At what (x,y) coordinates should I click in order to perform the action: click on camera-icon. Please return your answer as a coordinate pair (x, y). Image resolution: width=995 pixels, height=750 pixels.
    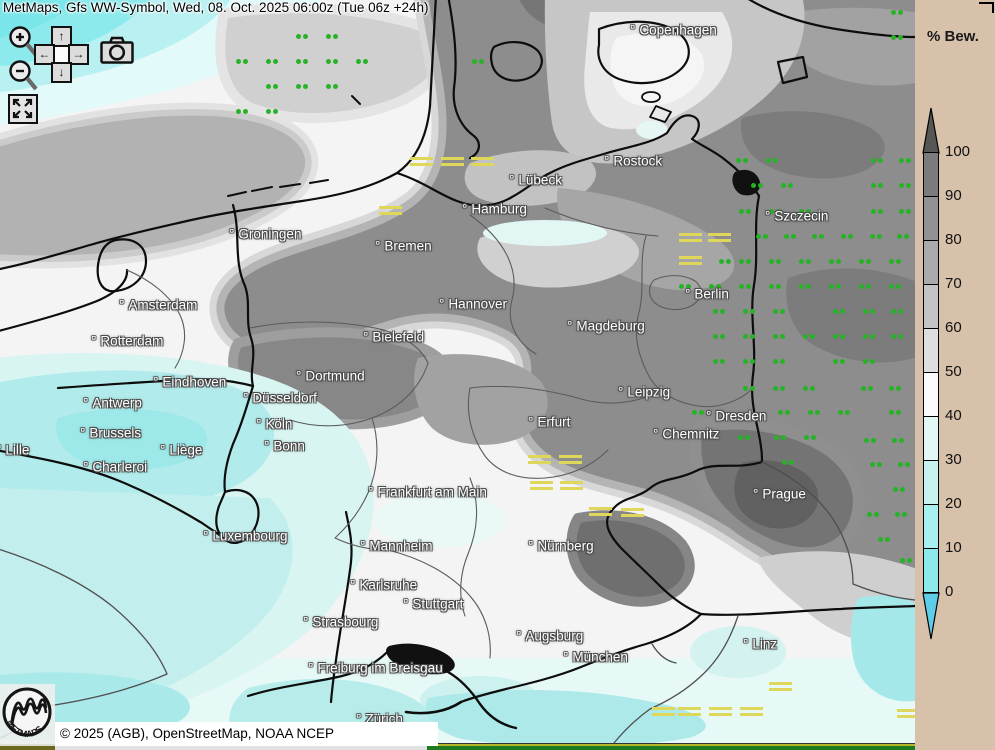
    Looking at the image, I should click on (117, 50).